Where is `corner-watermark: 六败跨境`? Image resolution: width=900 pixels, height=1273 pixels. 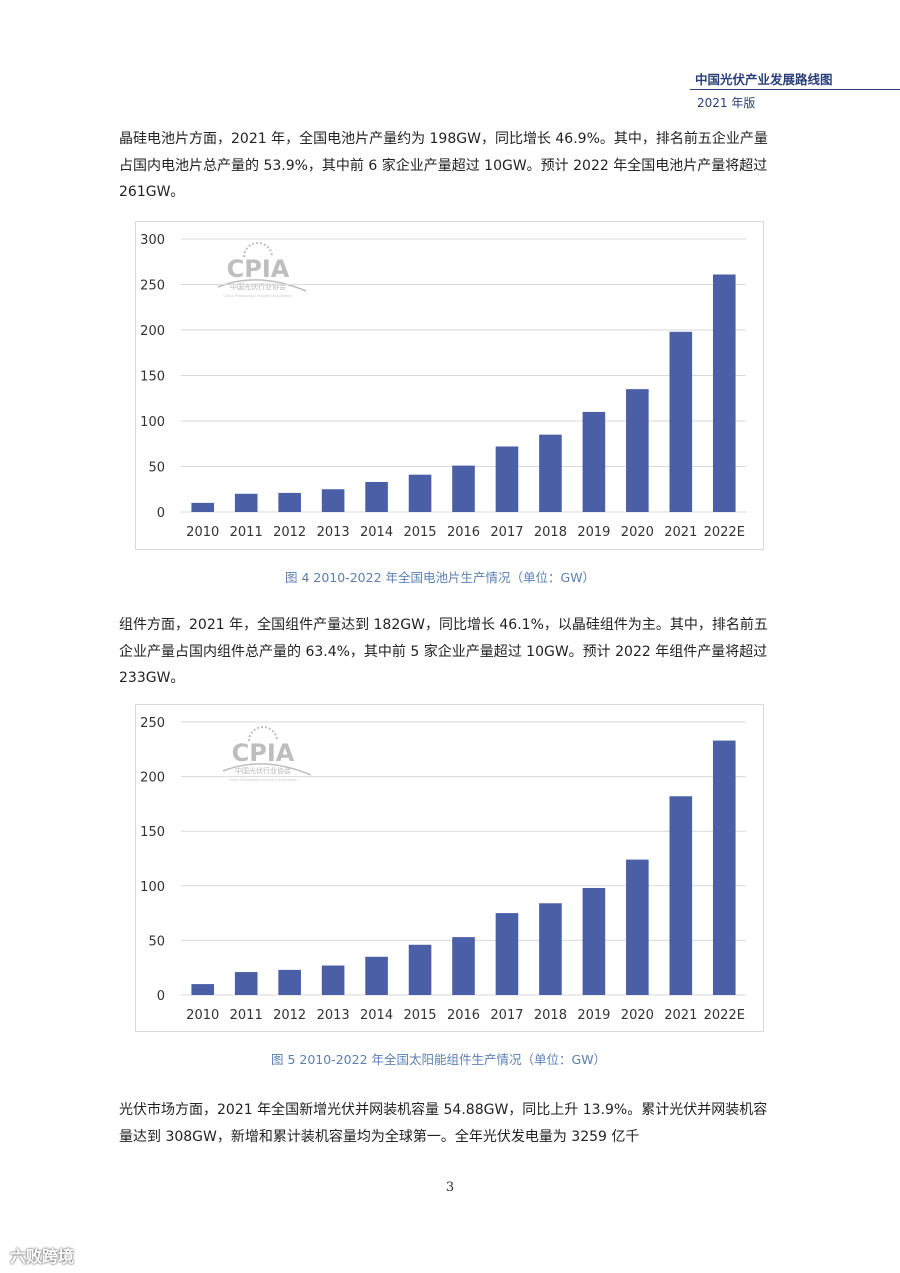 corner-watermark: 六败跨境 is located at coordinates (42, 1255).